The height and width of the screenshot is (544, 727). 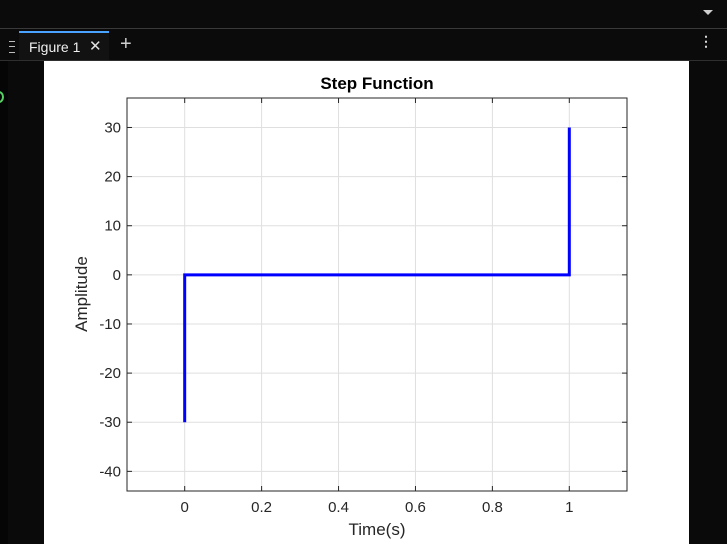 I want to click on chevron-down-icon, so click(x=708, y=12).